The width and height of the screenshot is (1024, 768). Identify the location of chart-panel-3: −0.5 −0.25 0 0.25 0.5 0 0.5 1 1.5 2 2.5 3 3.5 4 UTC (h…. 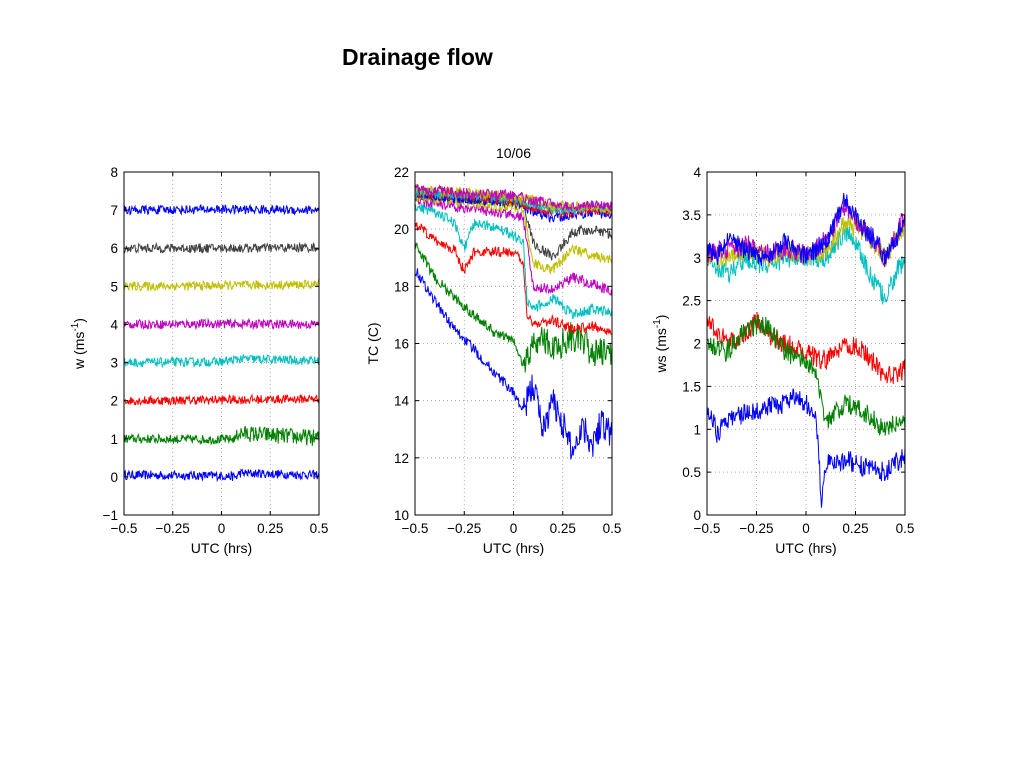
(783, 360).